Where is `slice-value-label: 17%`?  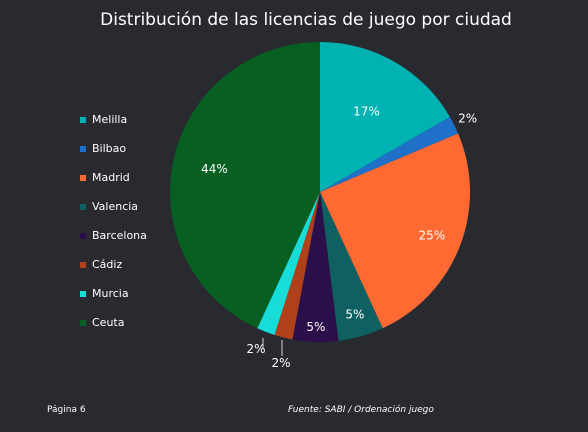 slice-value-label: 17% is located at coordinates (366, 111).